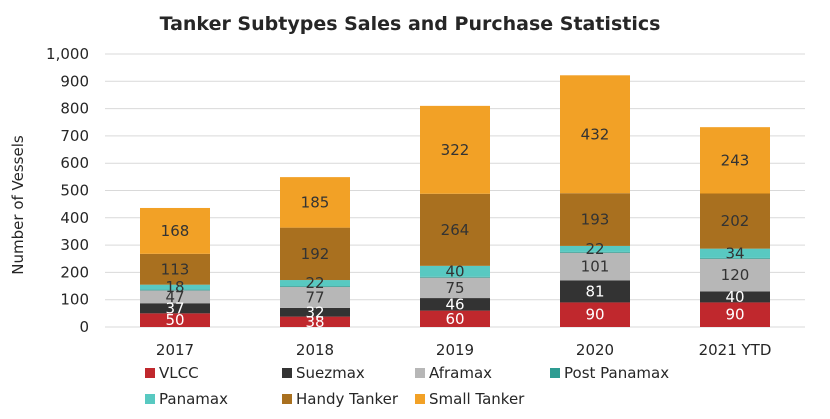 This screenshot has width=830, height=419. I want to click on x-tick-labels: 2017 2018 2019 2020 2021 YTD, so click(464, 350).